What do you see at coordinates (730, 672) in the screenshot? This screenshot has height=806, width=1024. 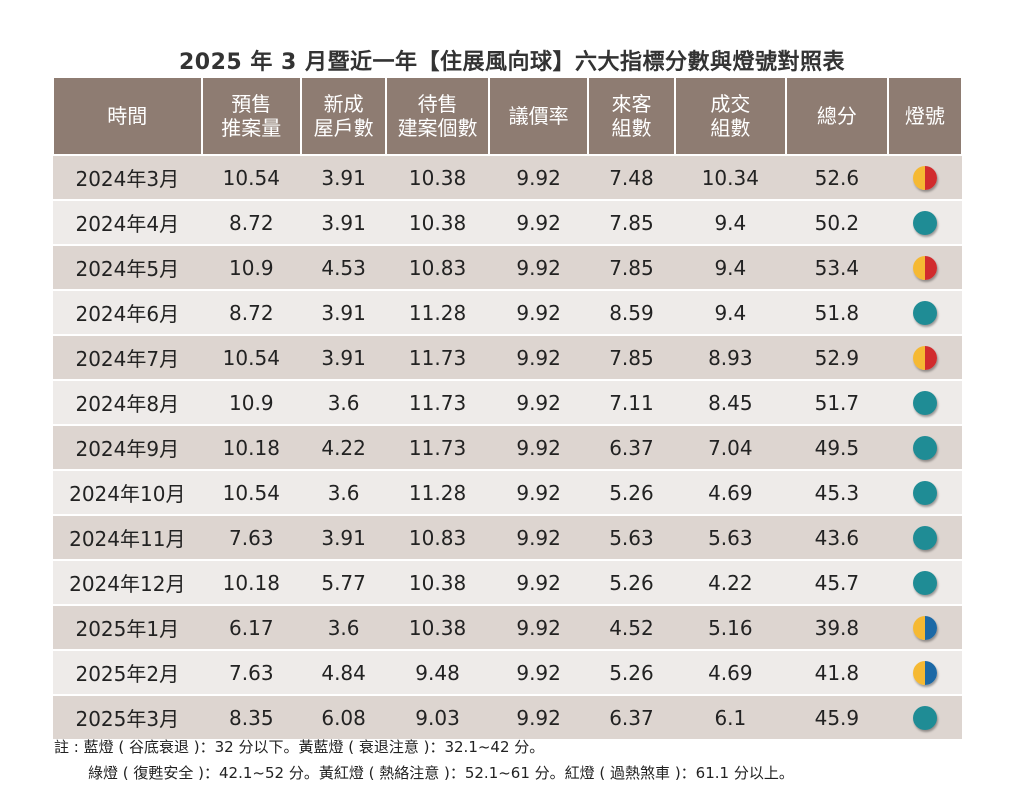 I see `cell-deals: 4.69` at bounding box center [730, 672].